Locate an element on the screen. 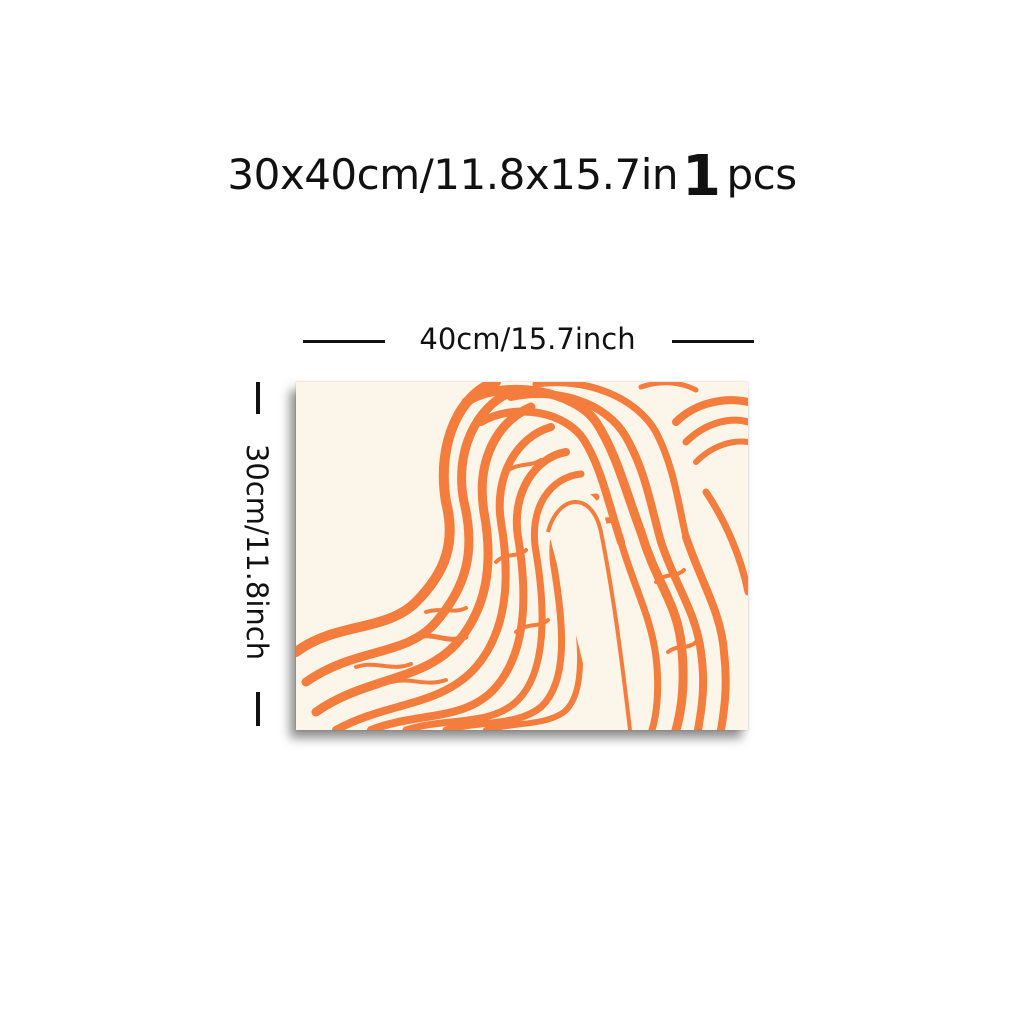 The height and width of the screenshot is (1024, 1024). headline: 30x40cm/11.8x15.7in1 pcs is located at coordinates (512, 173).